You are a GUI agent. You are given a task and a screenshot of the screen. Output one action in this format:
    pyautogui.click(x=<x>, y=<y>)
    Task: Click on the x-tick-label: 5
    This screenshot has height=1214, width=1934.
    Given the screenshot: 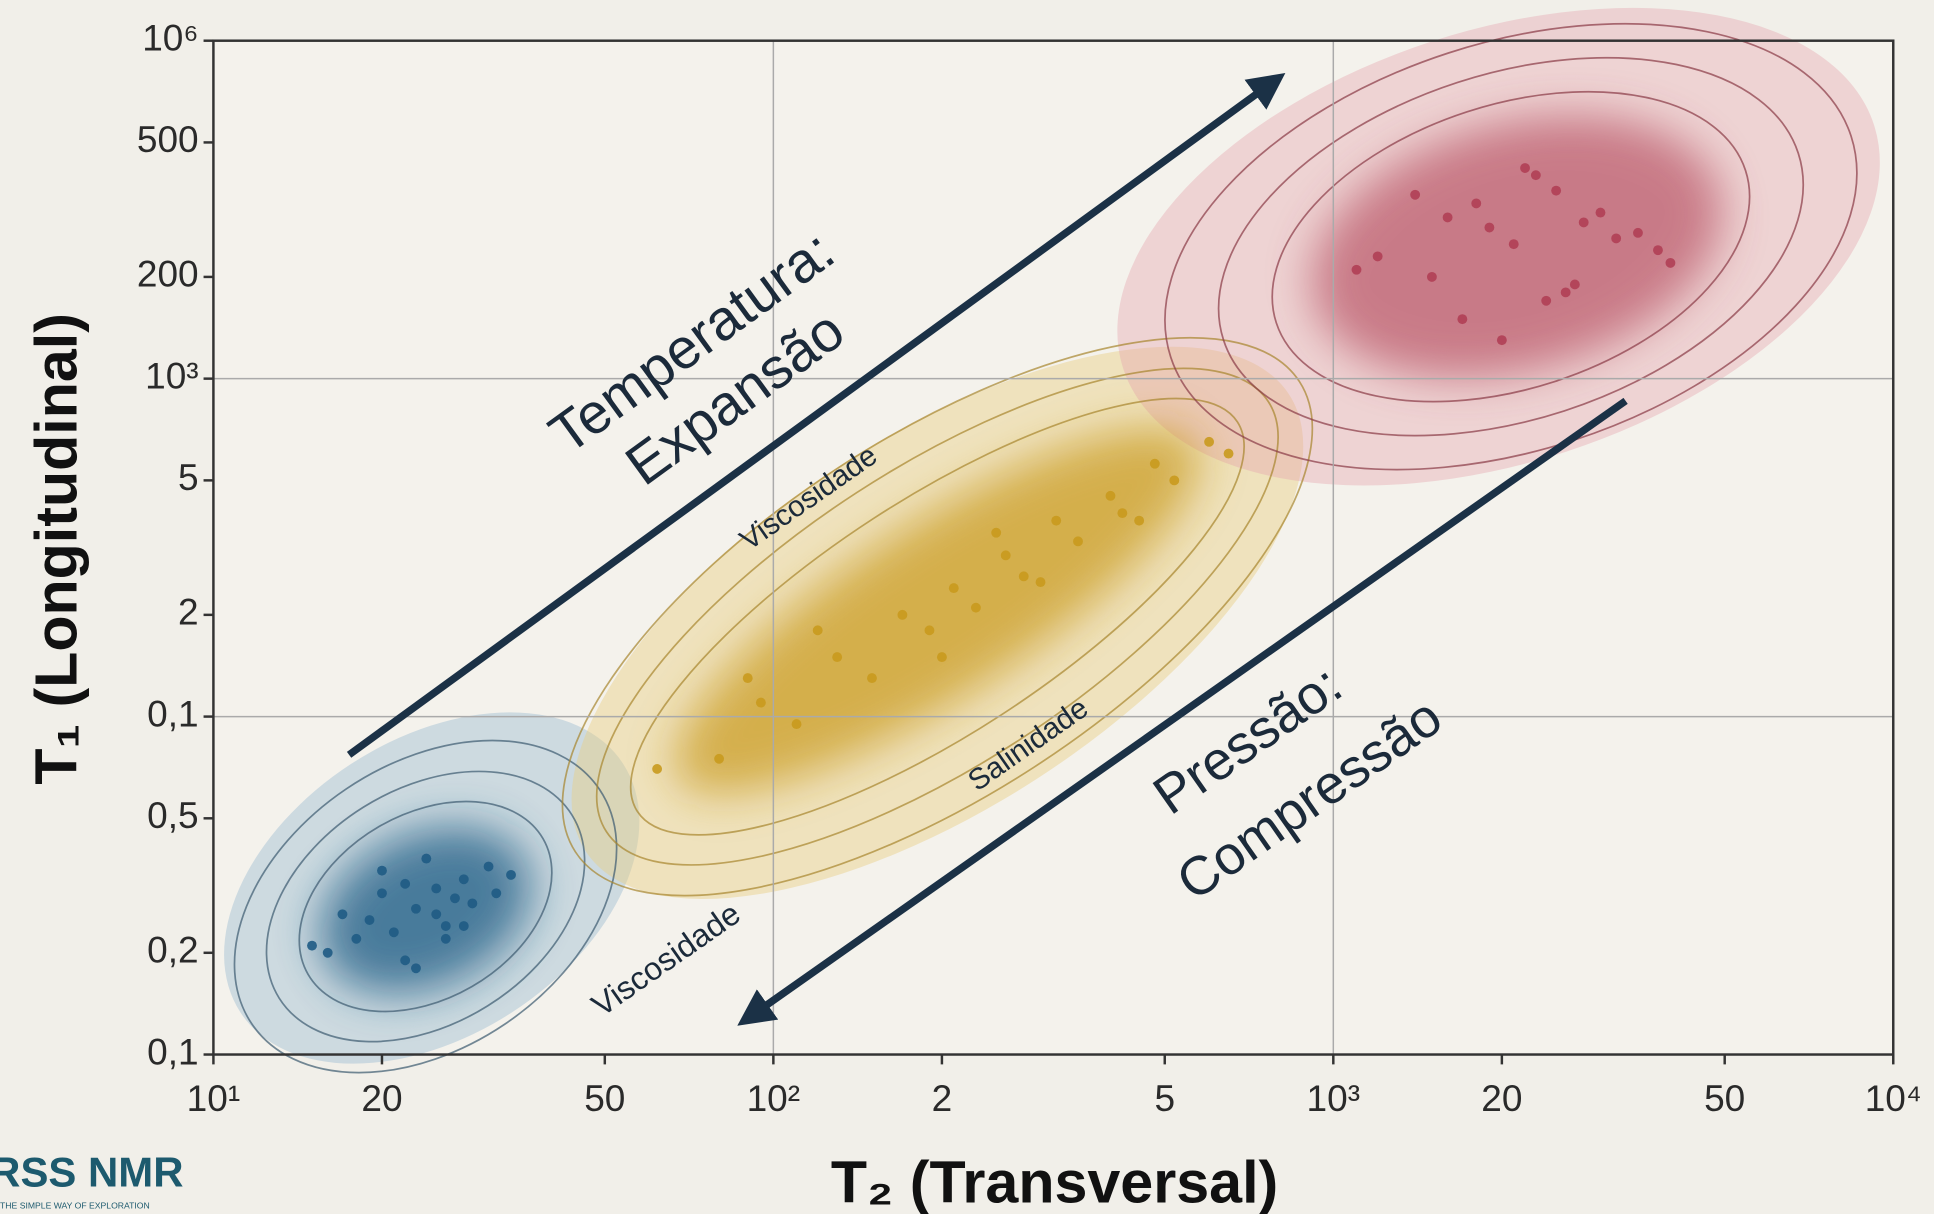 What is the action you would take?
    pyautogui.click(x=1164, y=1098)
    